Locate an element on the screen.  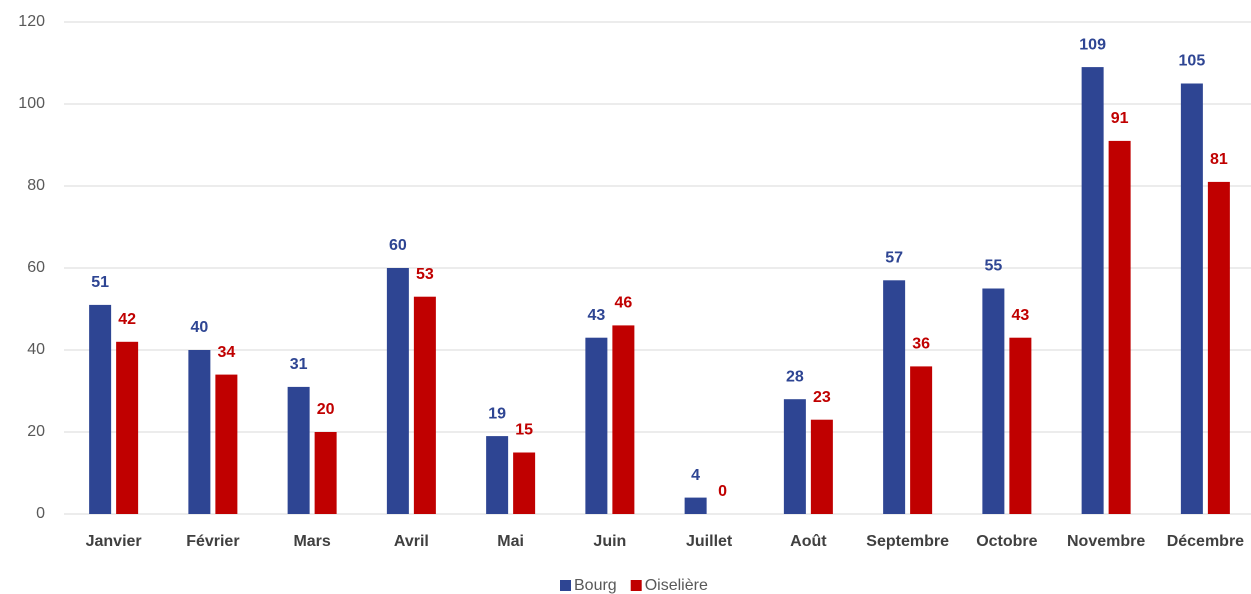
x-tick-label: Février is located at coordinates (212, 541).